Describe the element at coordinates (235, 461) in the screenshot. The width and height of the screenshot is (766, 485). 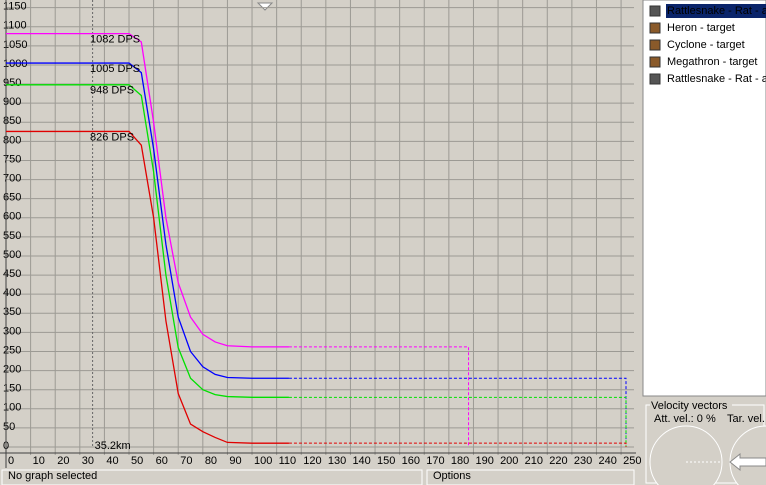
I see `x-tick-label: 90` at that location.